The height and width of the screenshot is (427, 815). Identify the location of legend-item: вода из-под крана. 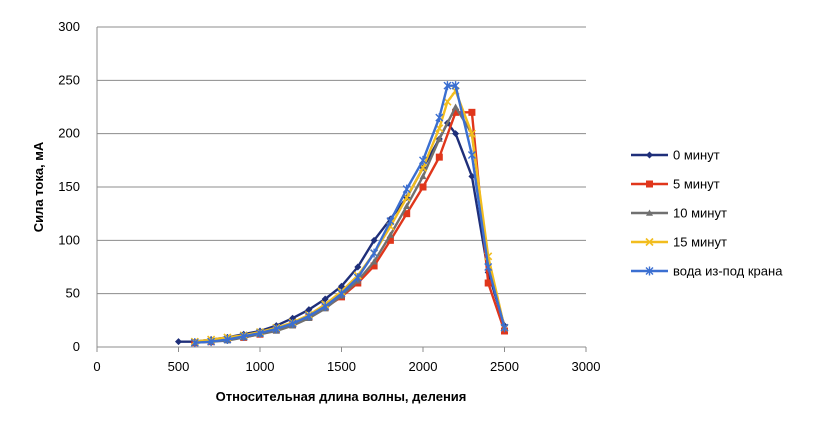
(707, 271).